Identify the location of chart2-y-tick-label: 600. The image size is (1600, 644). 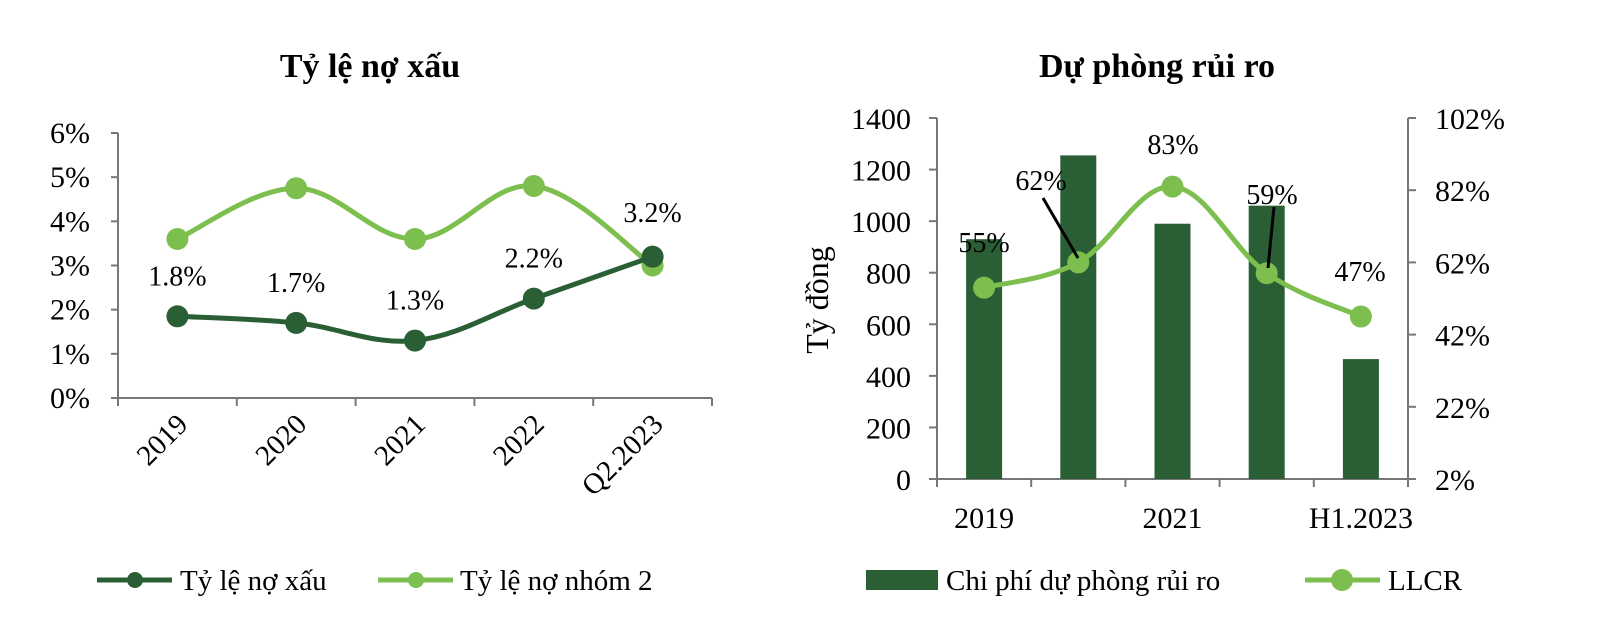
(888, 325).